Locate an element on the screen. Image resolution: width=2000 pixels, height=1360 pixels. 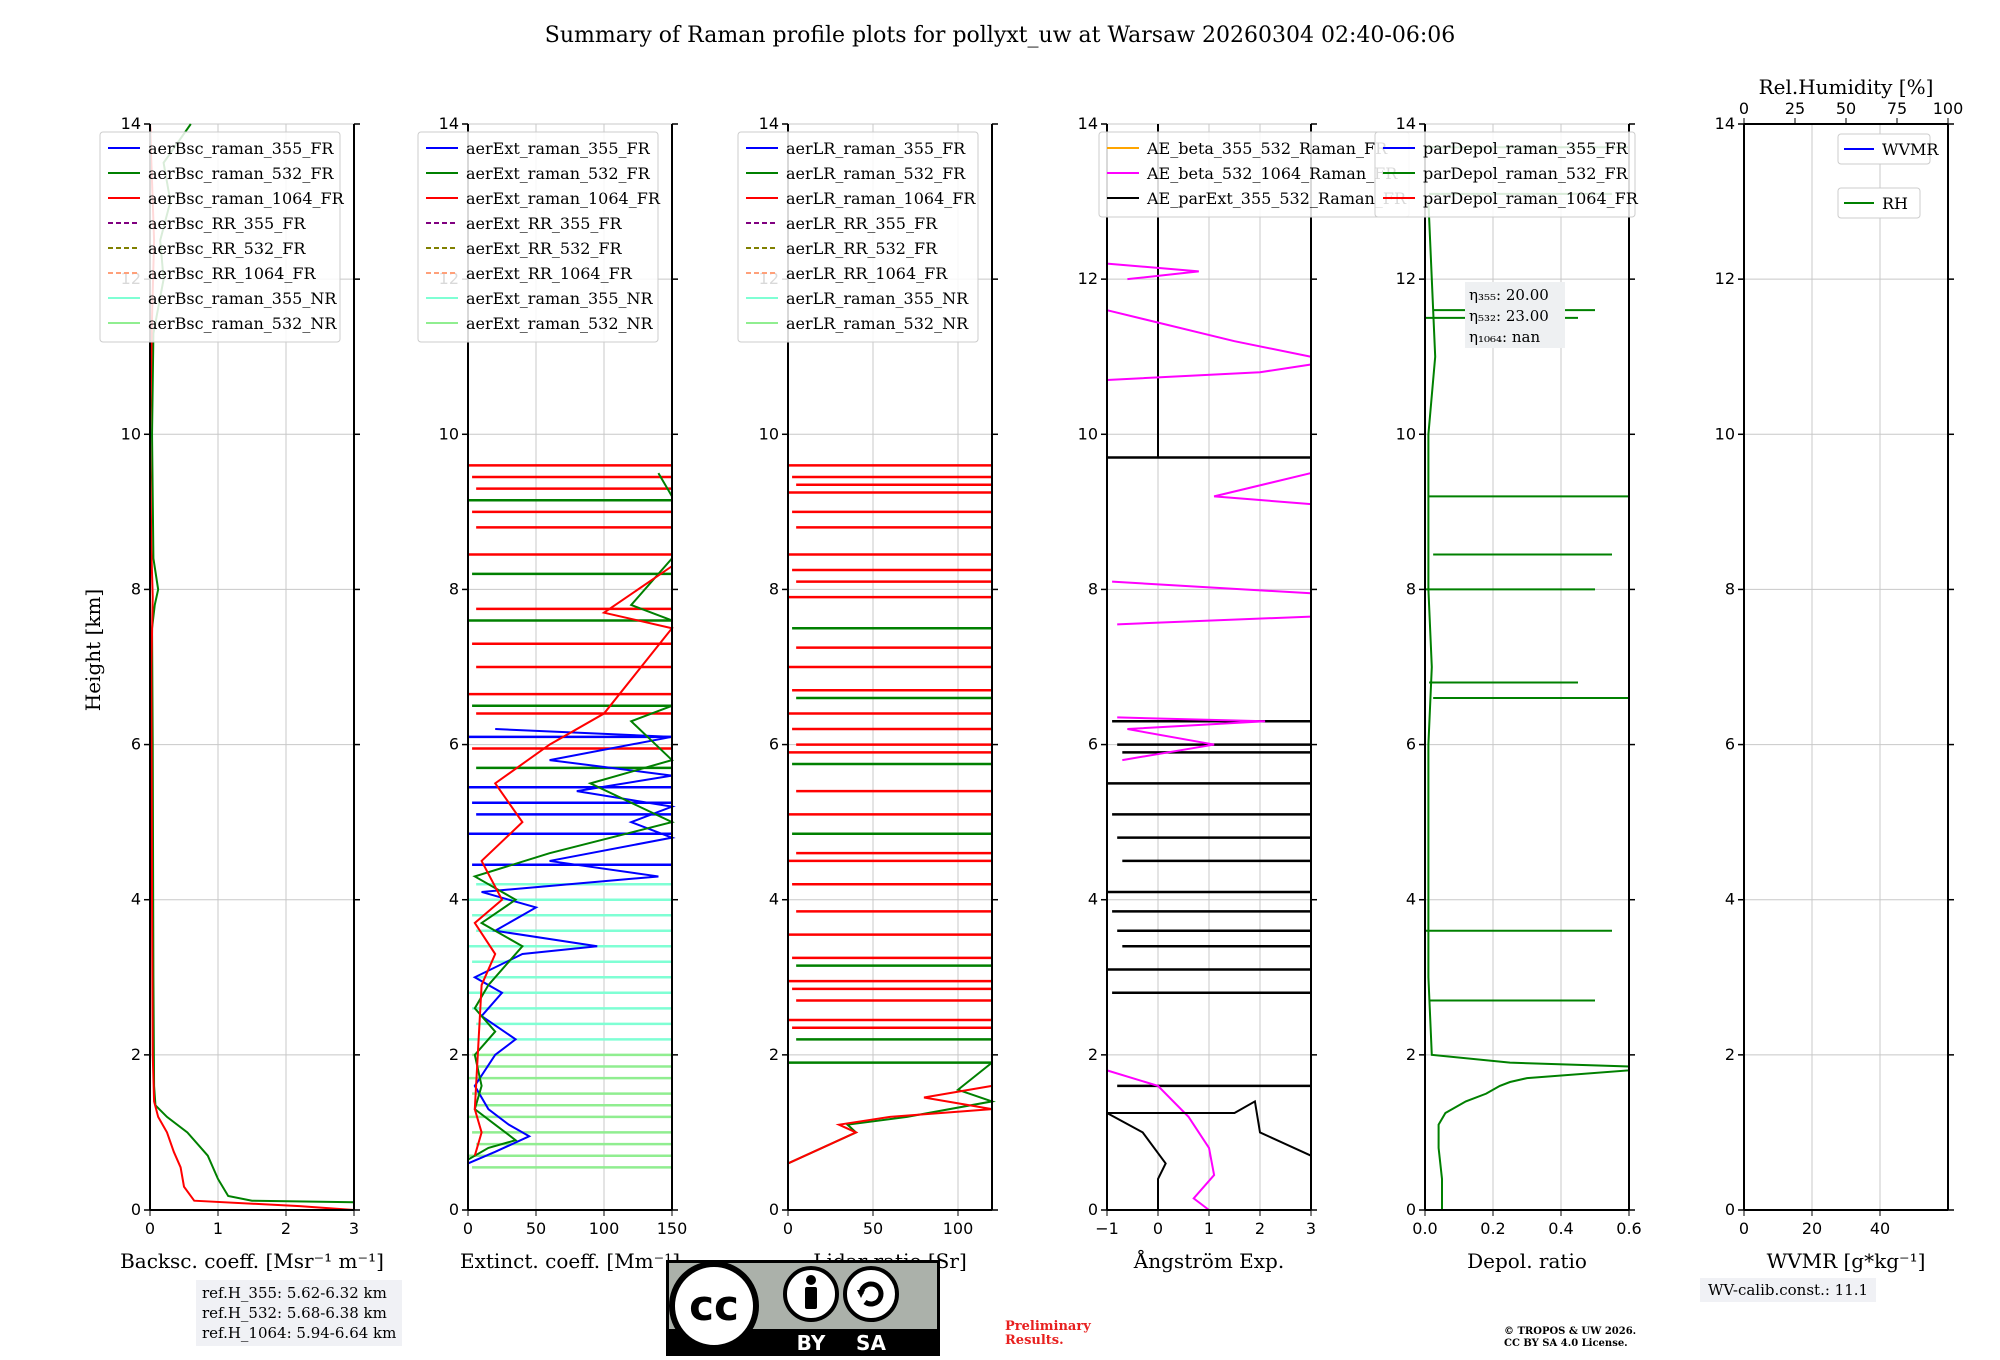
x-tick-label: 2 is located at coordinates (1260, 1228).